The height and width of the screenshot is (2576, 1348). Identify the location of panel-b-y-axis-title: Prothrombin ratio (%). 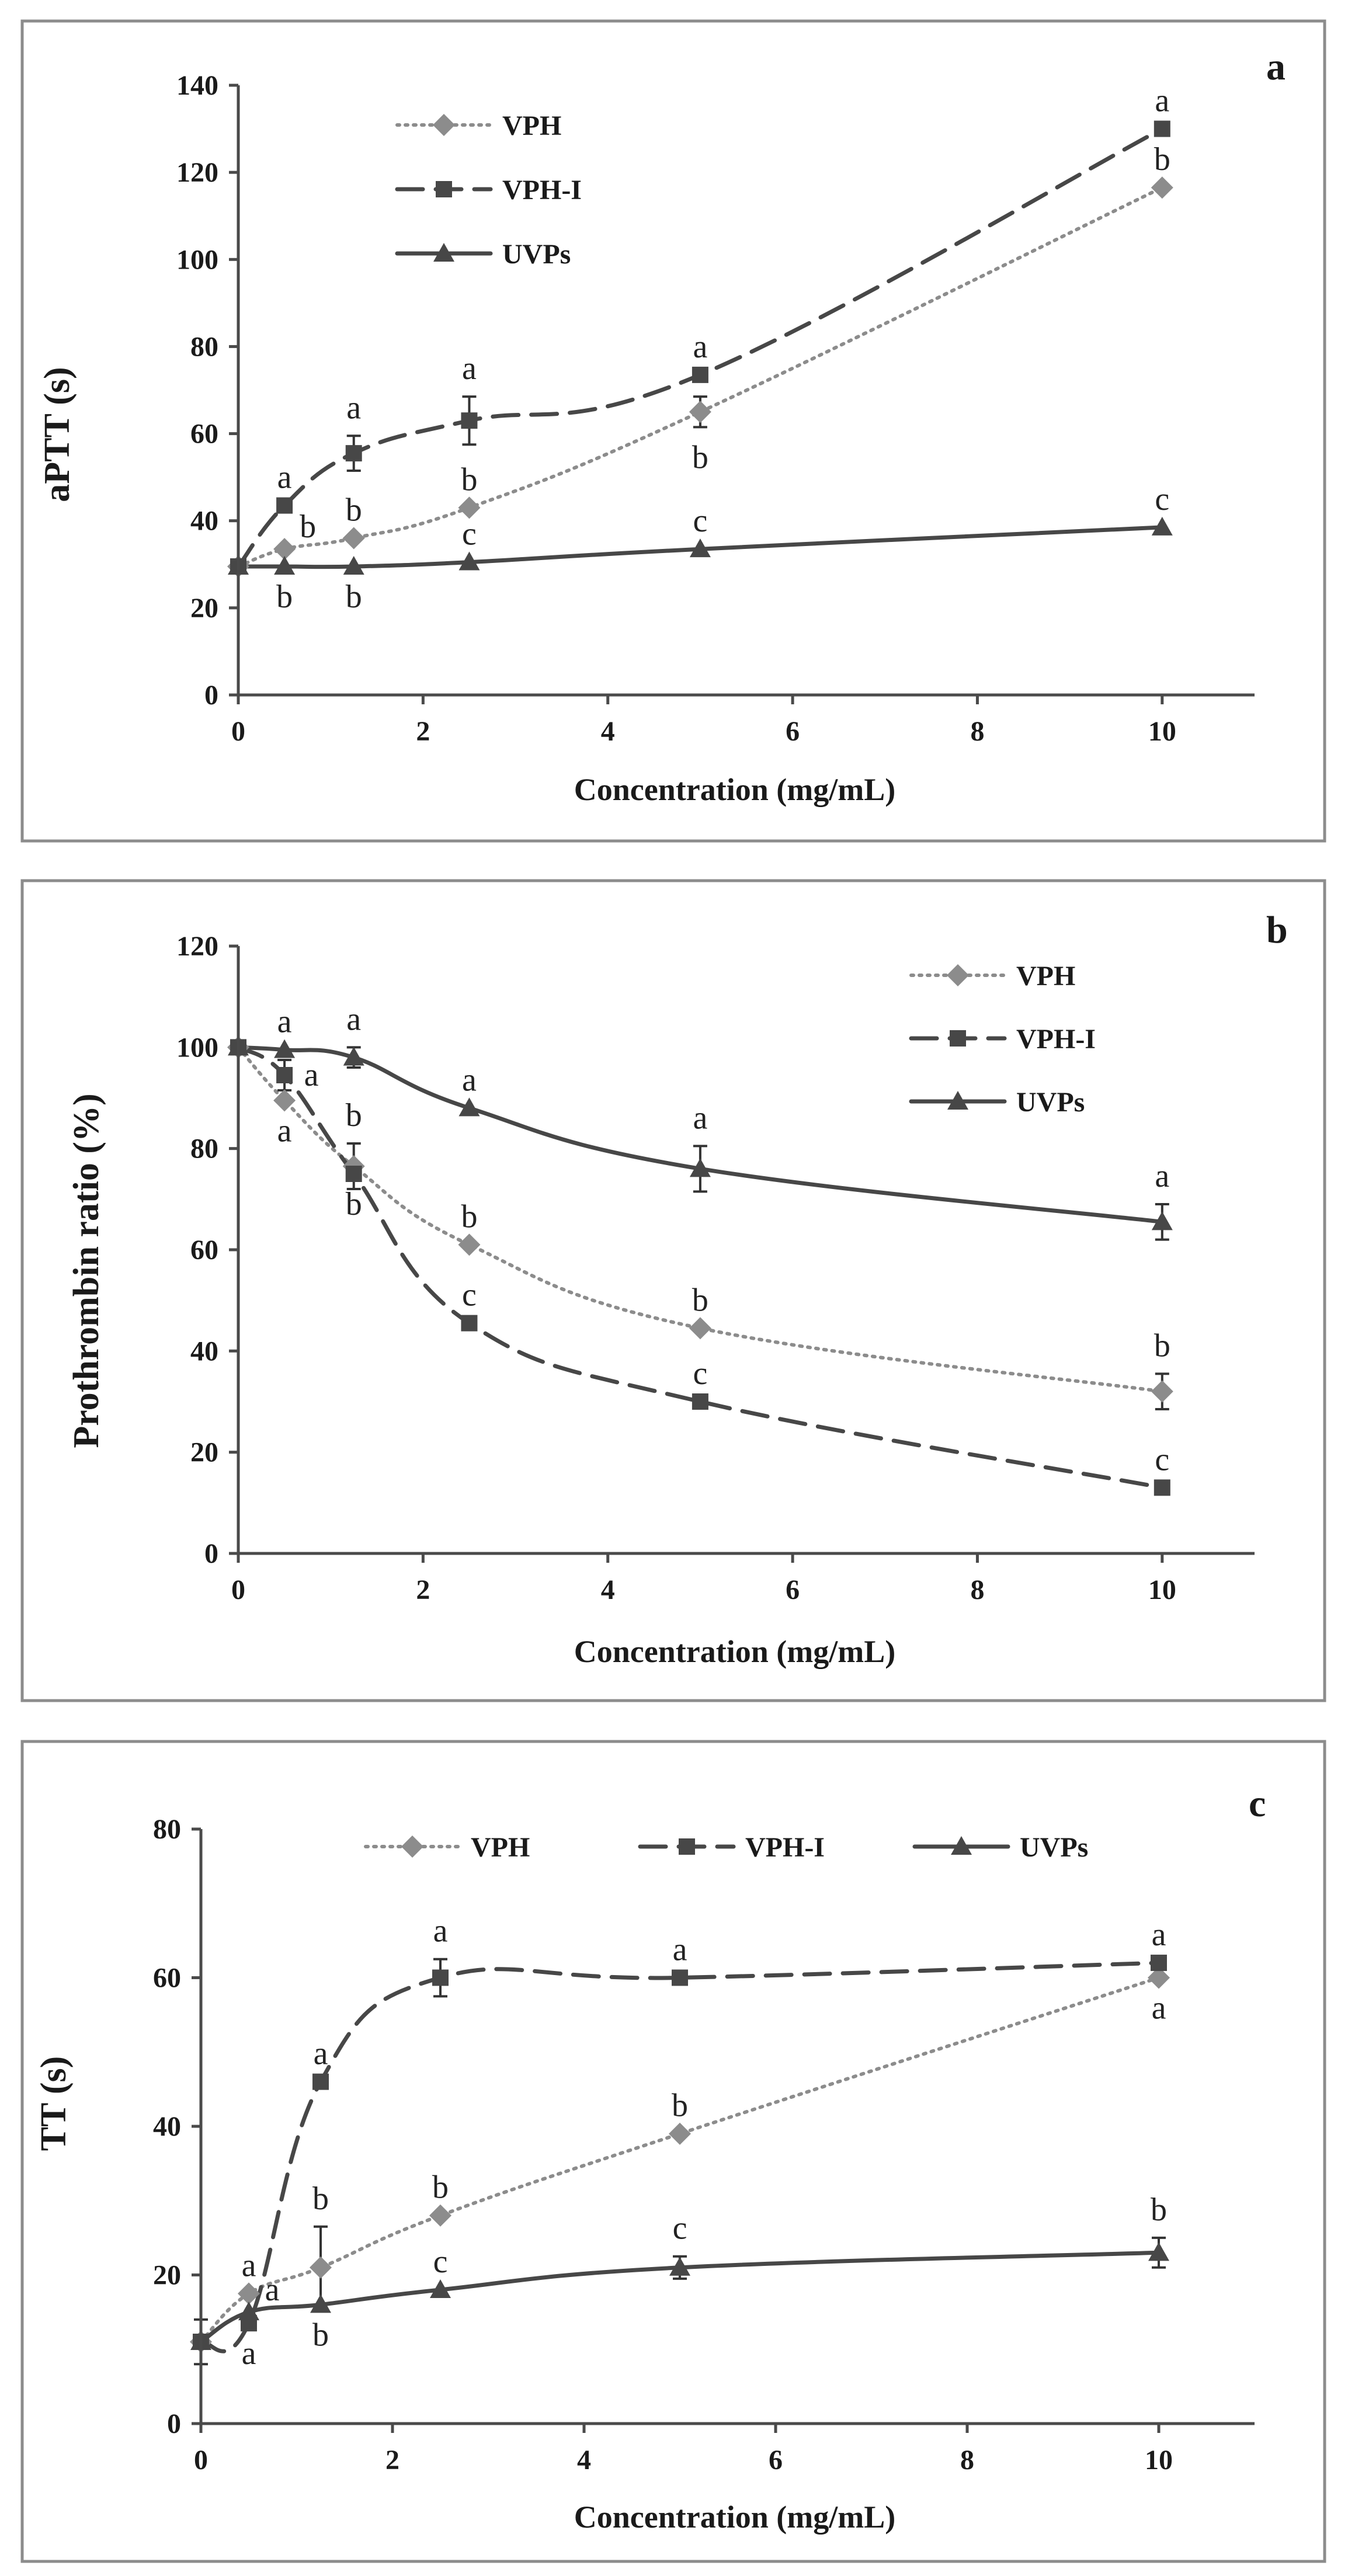
(86, 1271).